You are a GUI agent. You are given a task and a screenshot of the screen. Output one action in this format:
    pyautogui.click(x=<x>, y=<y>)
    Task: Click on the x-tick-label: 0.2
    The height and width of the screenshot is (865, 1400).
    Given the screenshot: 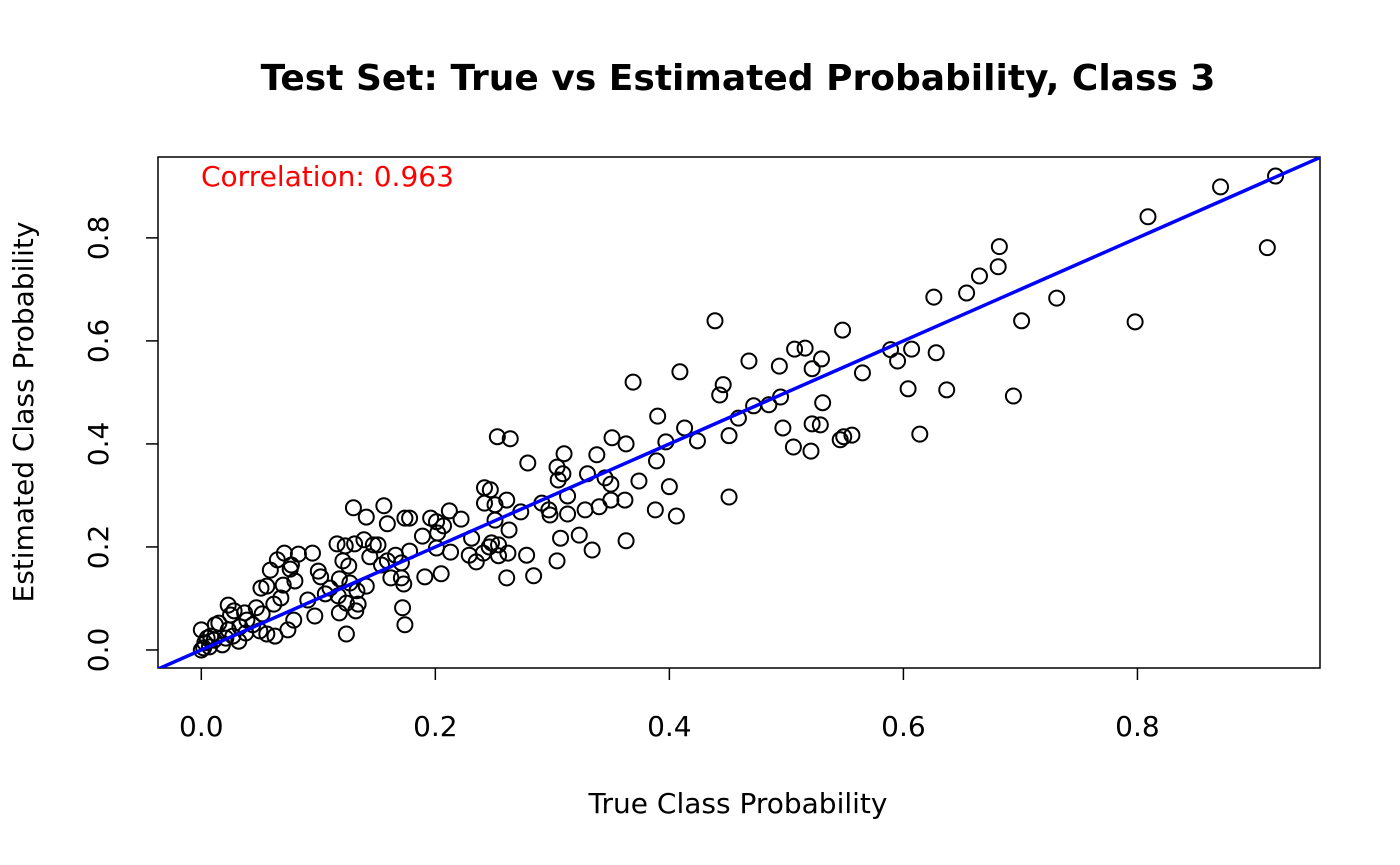 What is the action you would take?
    pyautogui.click(x=435, y=726)
    